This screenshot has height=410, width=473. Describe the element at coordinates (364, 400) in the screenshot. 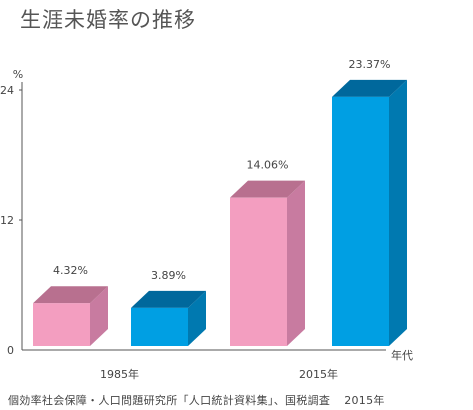

I see `source-year: 2015年` at that location.